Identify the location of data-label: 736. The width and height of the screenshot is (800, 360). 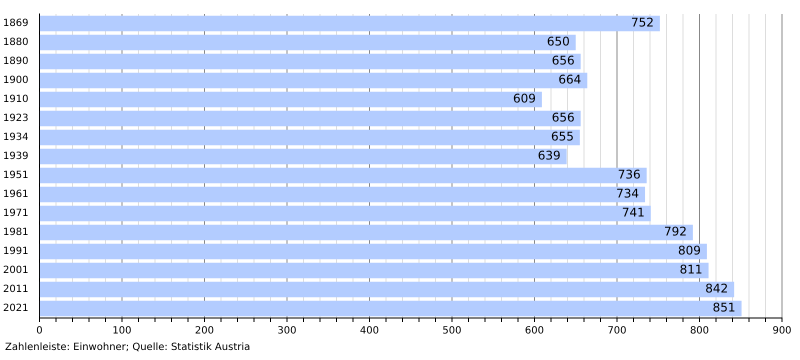
(629, 175).